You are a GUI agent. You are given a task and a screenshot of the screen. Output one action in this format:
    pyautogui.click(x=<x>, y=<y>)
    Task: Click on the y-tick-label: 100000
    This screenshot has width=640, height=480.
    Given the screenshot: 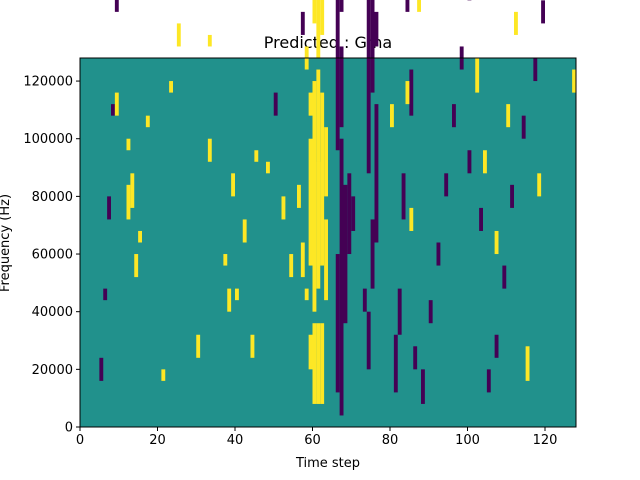 What is the action you would take?
    pyautogui.click(x=48, y=139)
    